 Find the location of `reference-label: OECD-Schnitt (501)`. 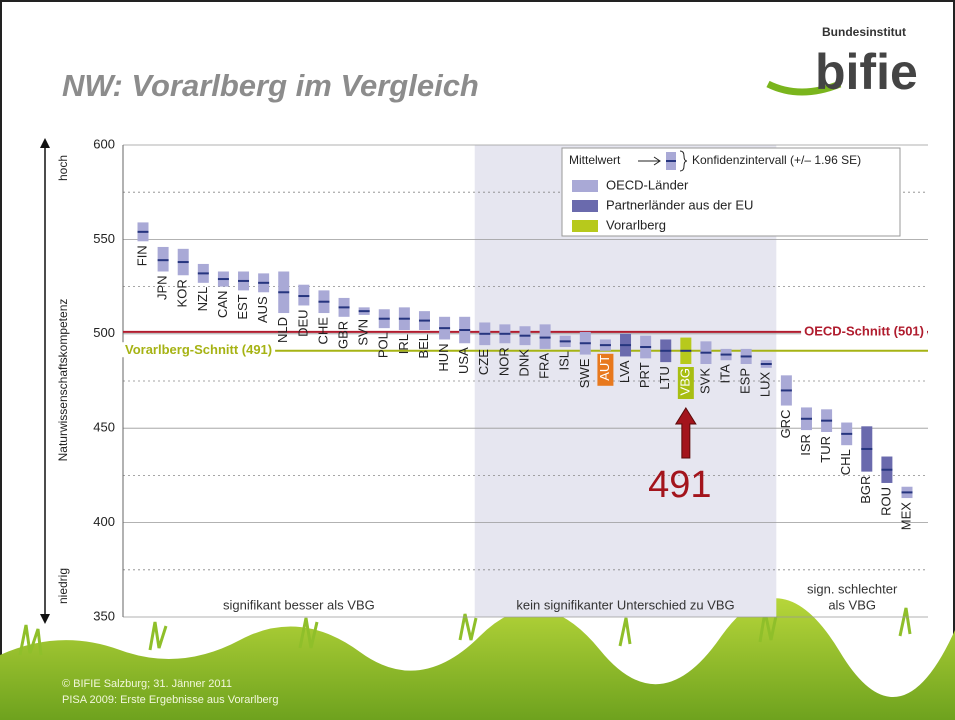

reference-label: OECD-Schnitt (501) is located at coordinates (864, 330).